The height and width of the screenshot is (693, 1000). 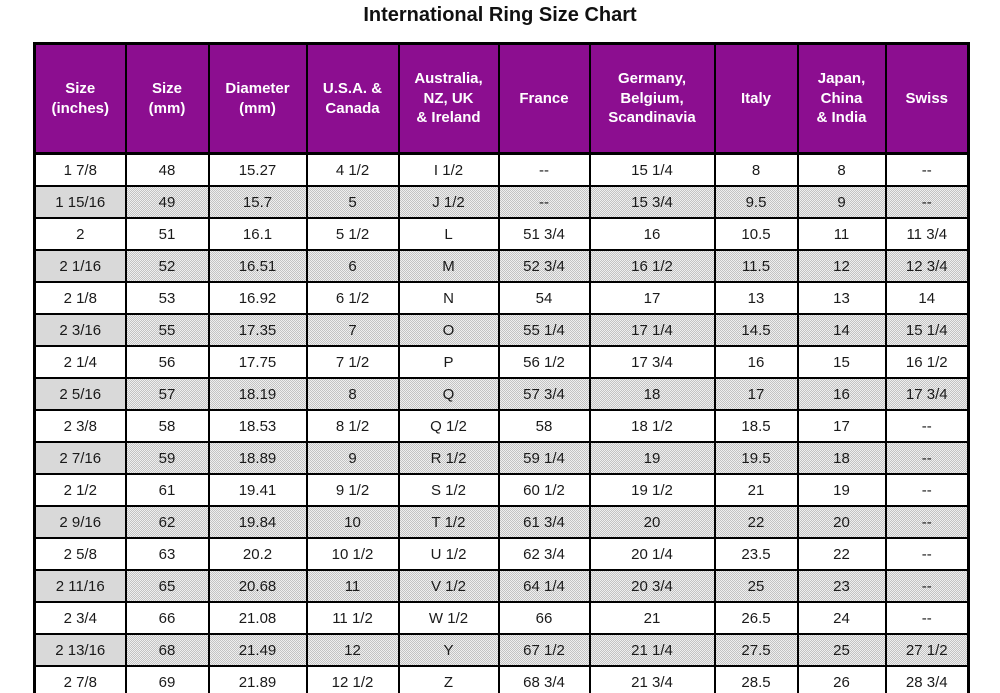 What do you see at coordinates (167, 234) in the screenshot?
I see `table-cell: 51` at bounding box center [167, 234].